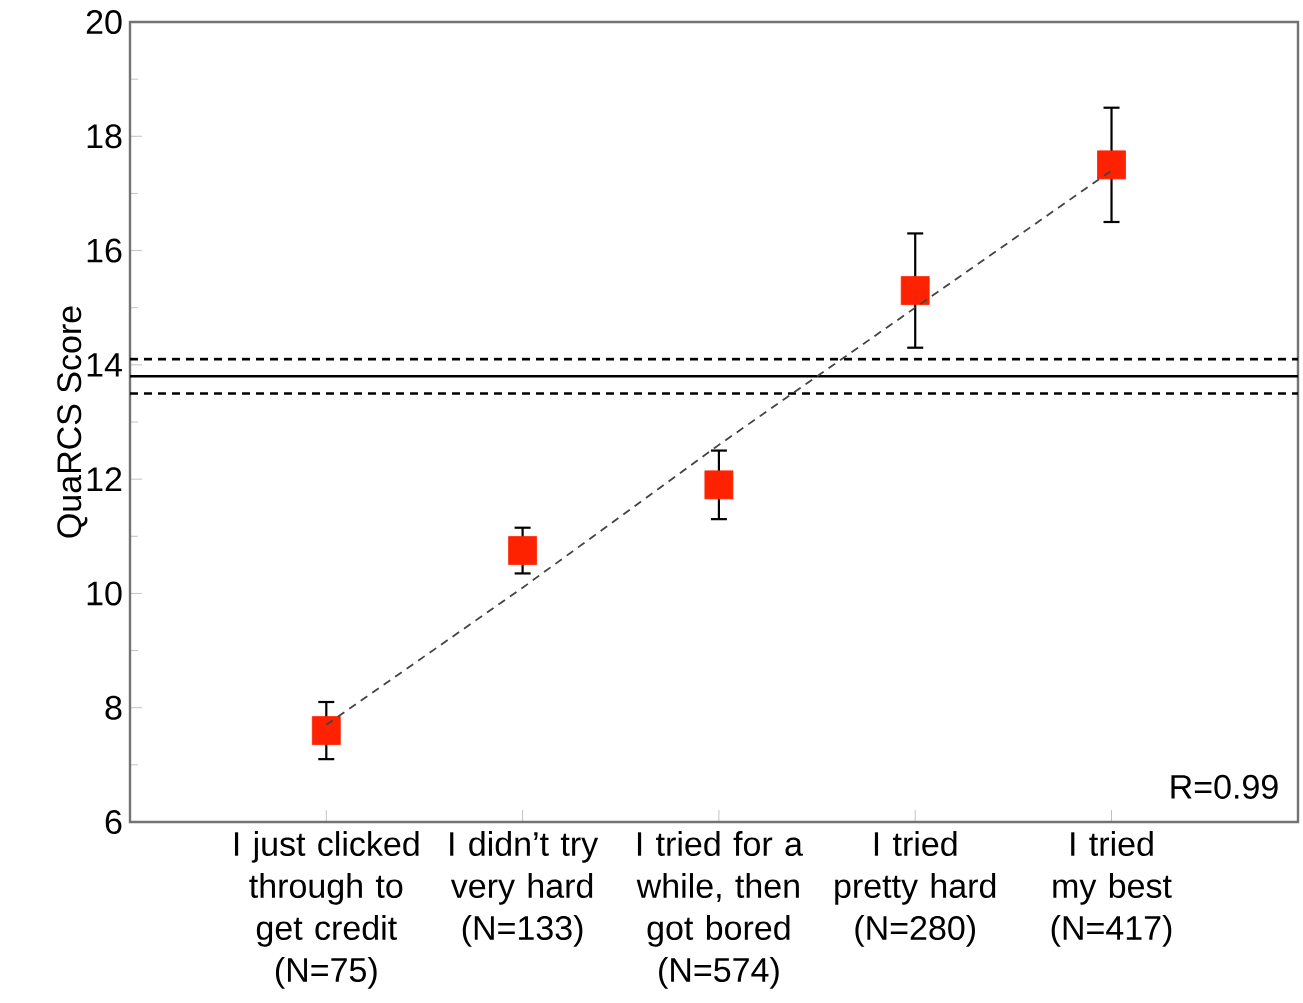 This screenshot has width=1303, height=1003. I want to click on x-tick-label: I tried my best (N=417), so click(1111, 889).